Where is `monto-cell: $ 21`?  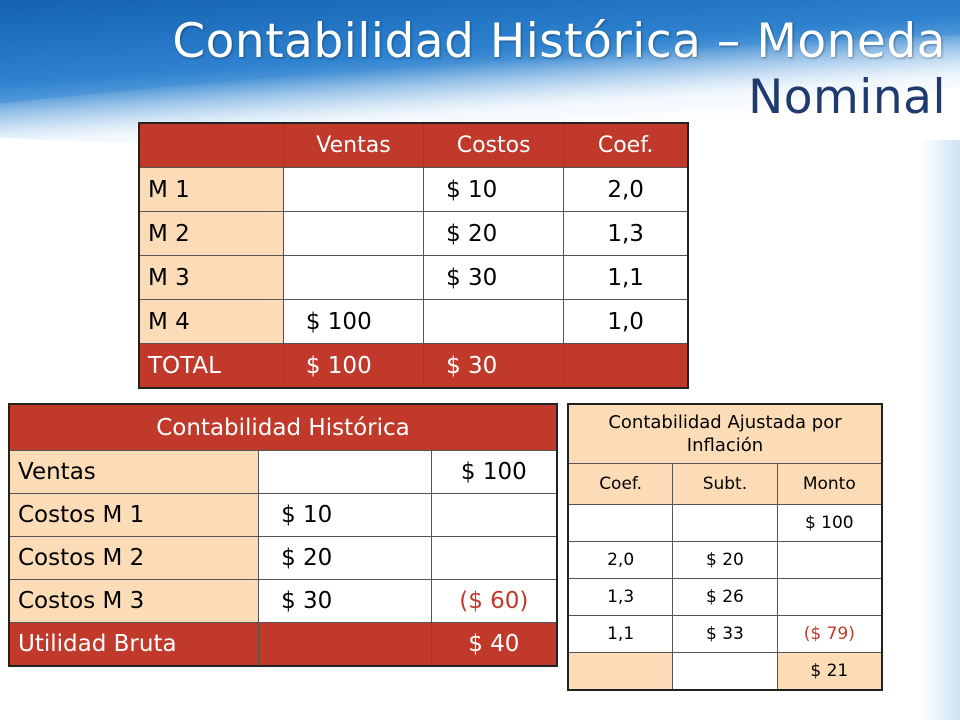 monto-cell: $ 21 is located at coordinates (829, 671).